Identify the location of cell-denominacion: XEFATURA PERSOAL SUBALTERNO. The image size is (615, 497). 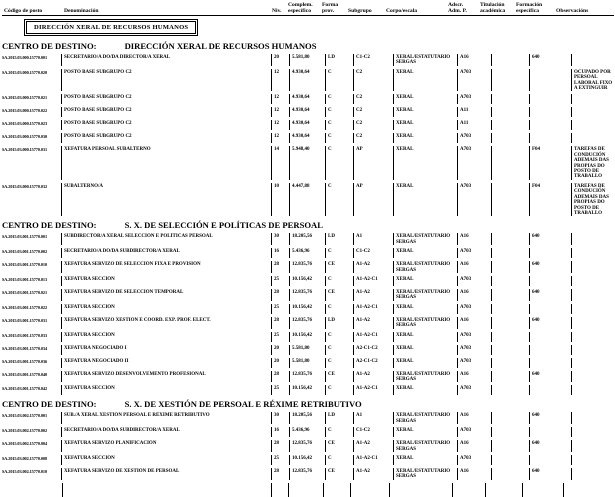
(166, 163).